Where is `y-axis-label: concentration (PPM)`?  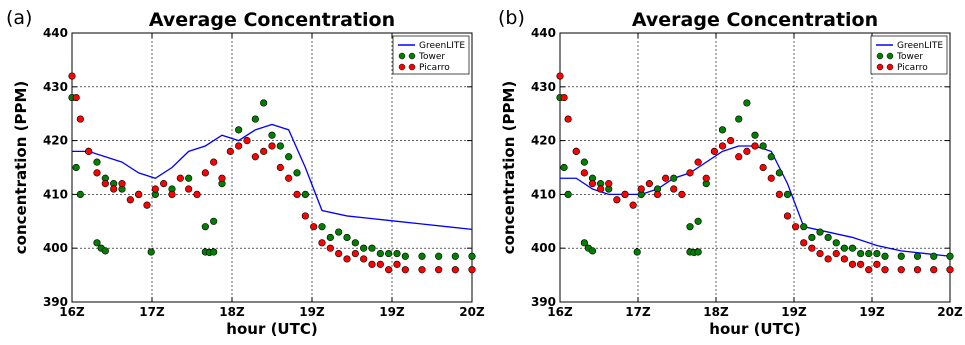 y-axis-label: concentration (PPM) is located at coordinates (509, 167).